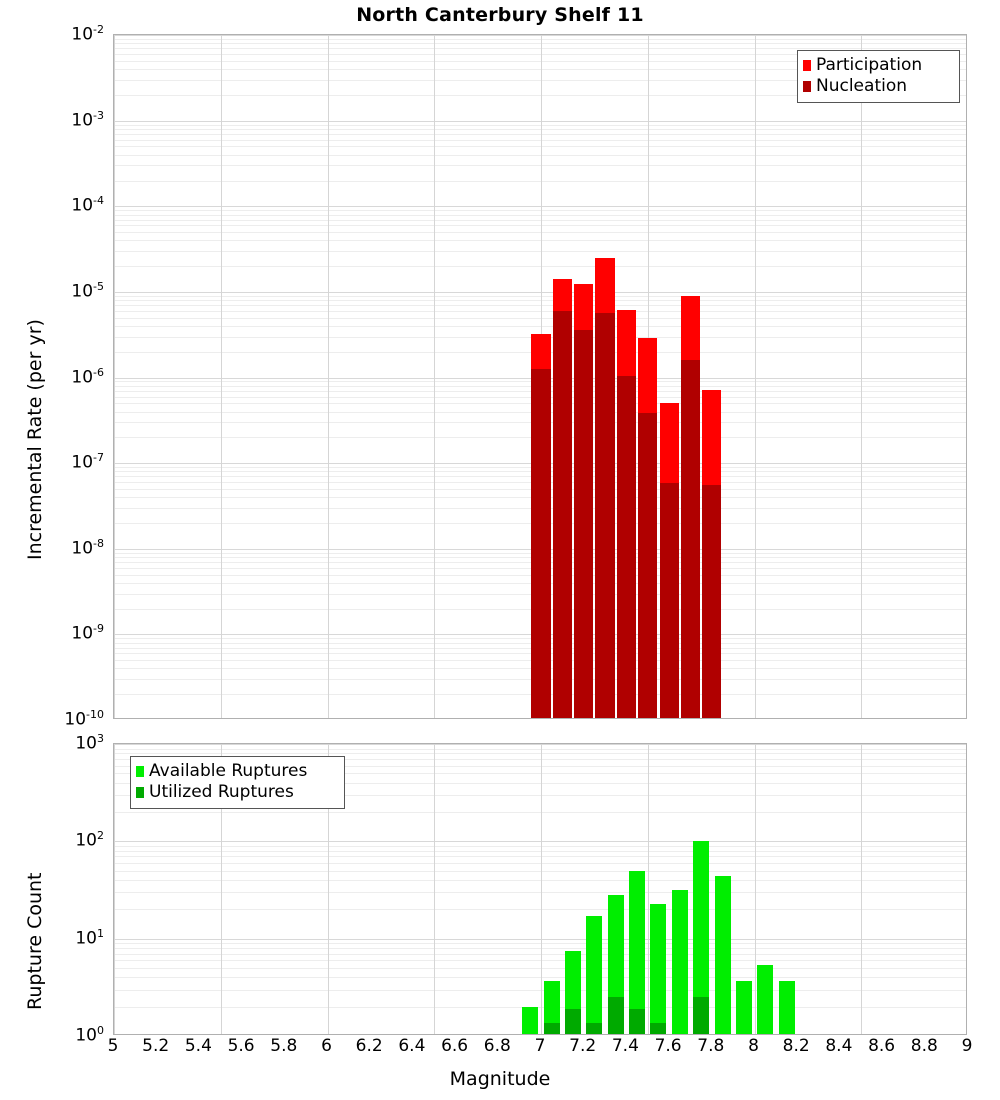 This screenshot has height=1100, width=1000. I want to click on x-axis-tick-label: 5.4, so click(198, 1046).